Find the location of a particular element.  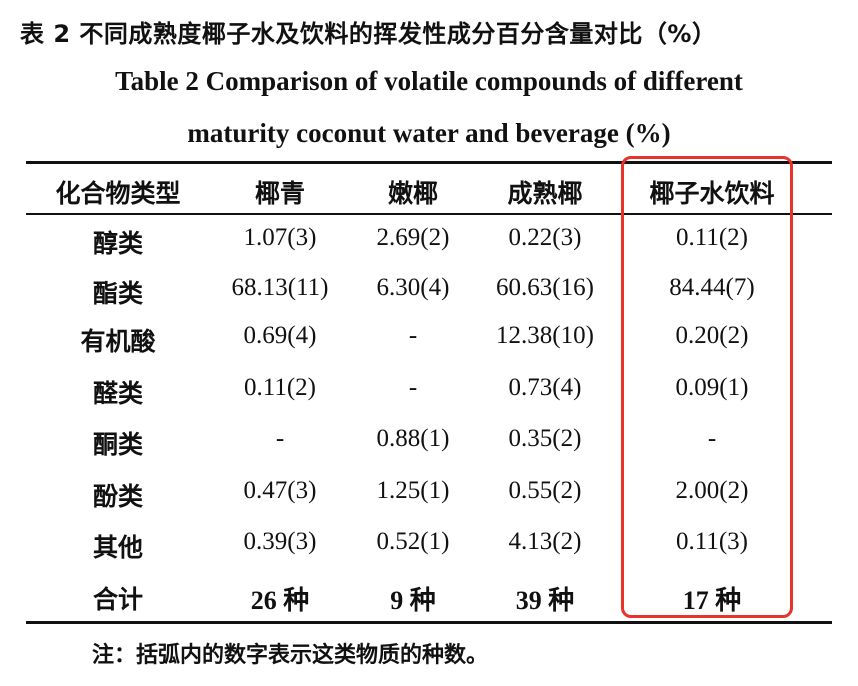

table-top-rule is located at coordinates (429, 162).